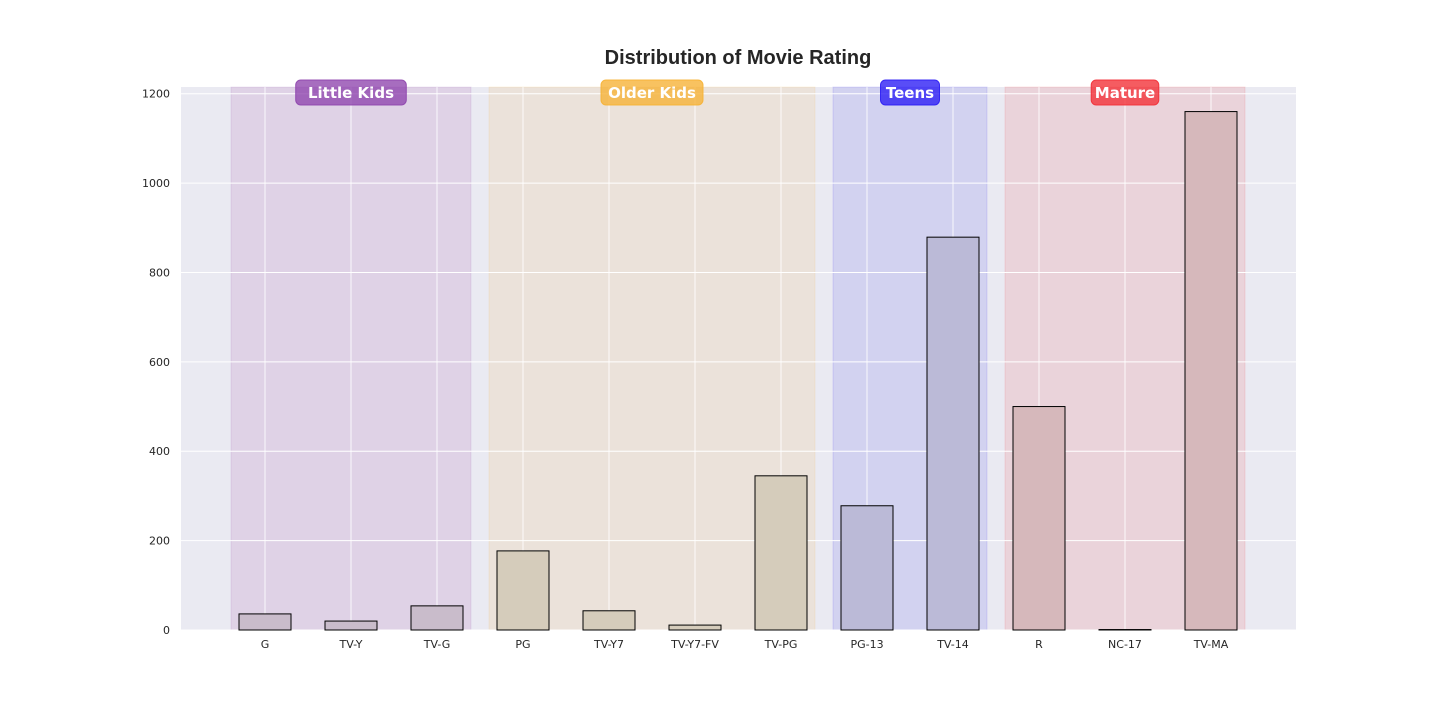 This screenshot has width=1440, height=720. Describe the element at coordinates (159, 272) in the screenshot. I see `y-tick-label: 800` at that location.